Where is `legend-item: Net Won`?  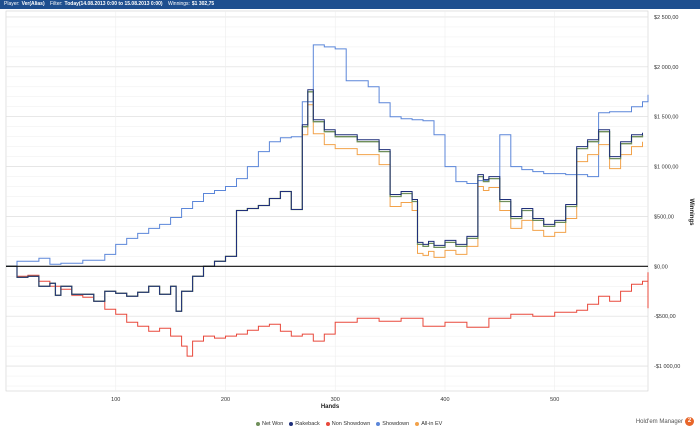
legend-item: Net Won is located at coordinates (269, 424).